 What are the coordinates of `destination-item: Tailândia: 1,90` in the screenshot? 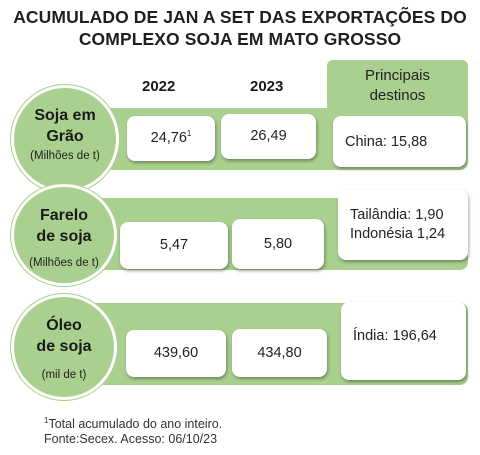 It's located at (397, 215).